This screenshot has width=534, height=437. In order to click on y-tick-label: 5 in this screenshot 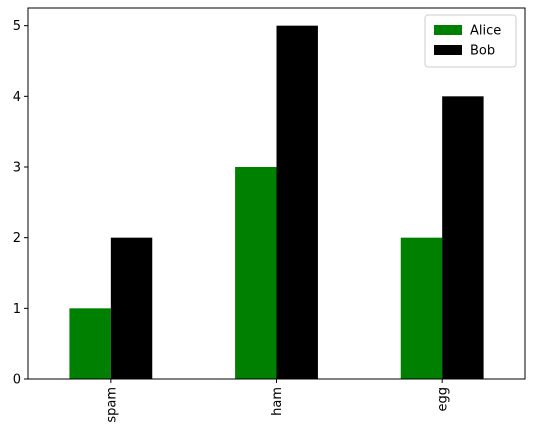, I will do `click(17, 26)`.